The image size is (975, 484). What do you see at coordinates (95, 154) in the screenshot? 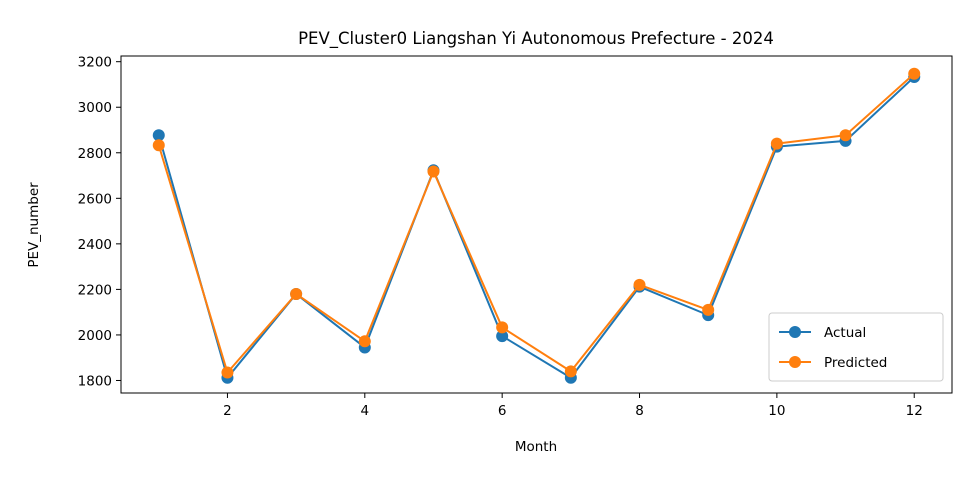
I see `y-tick-label: 2800` at bounding box center [95, 154].